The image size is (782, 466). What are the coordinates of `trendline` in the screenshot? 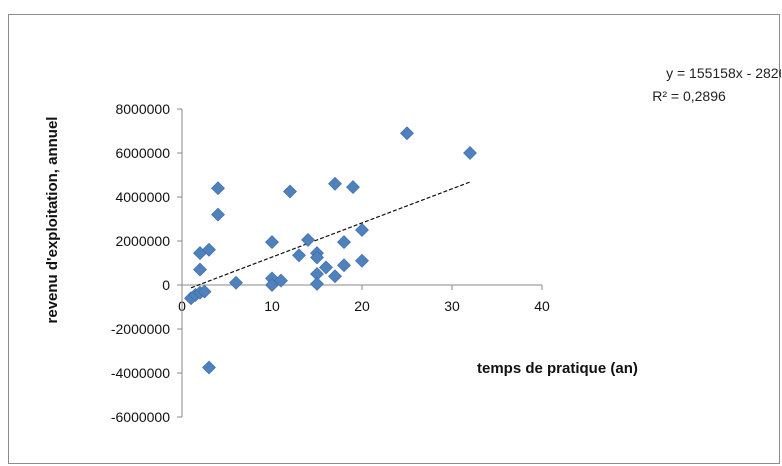 It's located at (330, 235).